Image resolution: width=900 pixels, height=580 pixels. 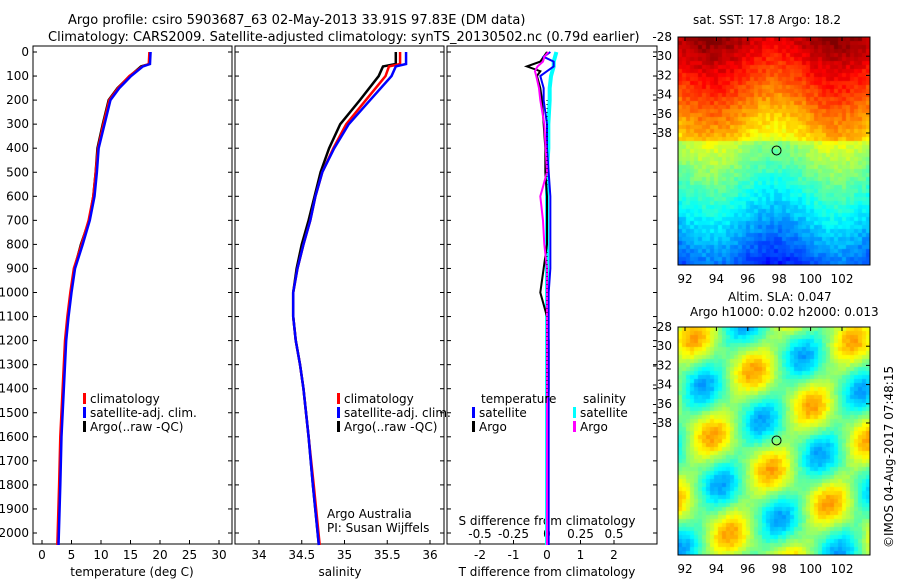 I want to click on temperature-legend-label: climatology, so click(x=125, y=399).